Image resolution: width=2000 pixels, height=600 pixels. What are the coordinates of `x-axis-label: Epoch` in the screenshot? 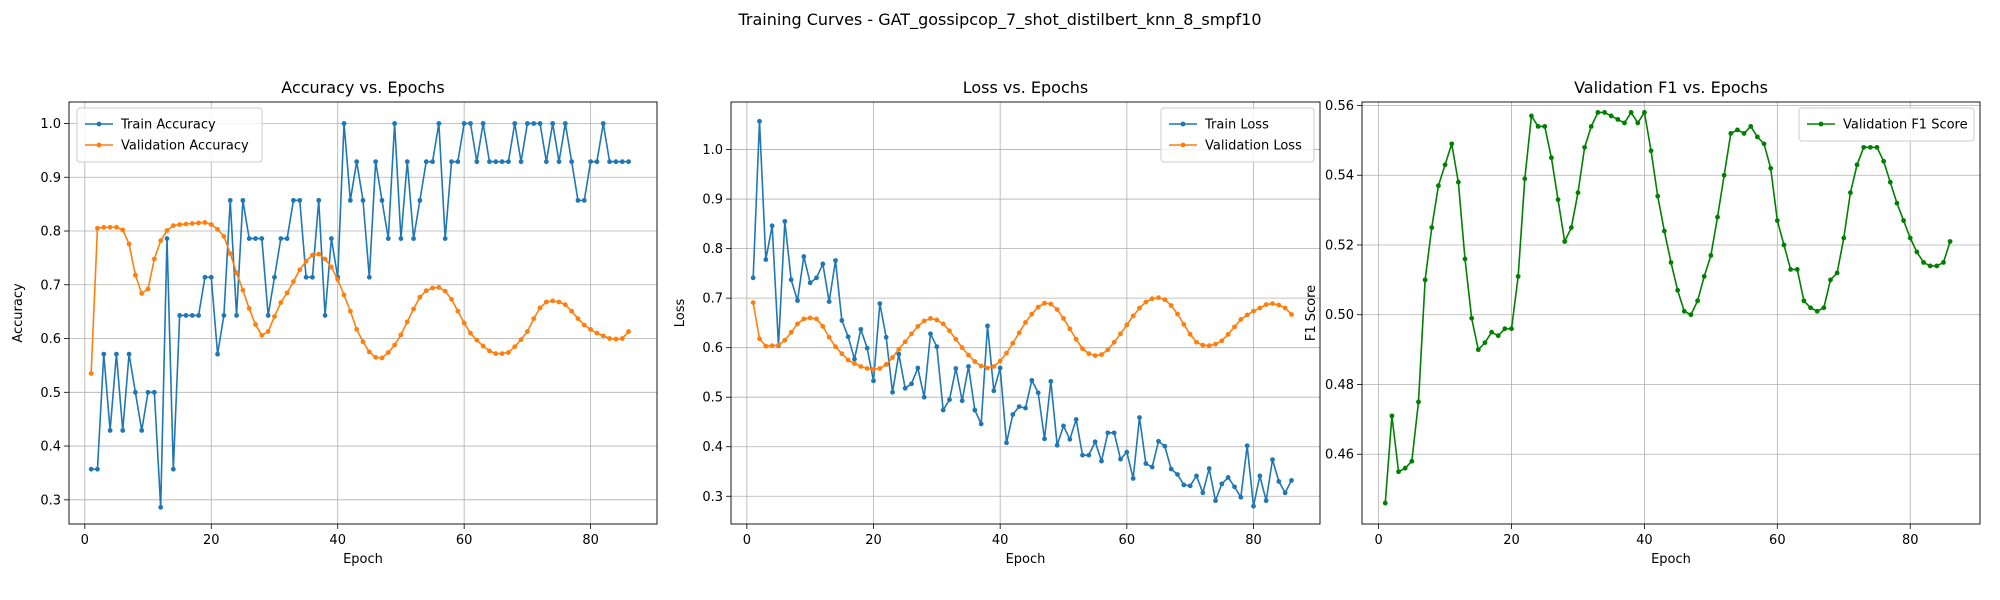 It's located at (1671, 559).